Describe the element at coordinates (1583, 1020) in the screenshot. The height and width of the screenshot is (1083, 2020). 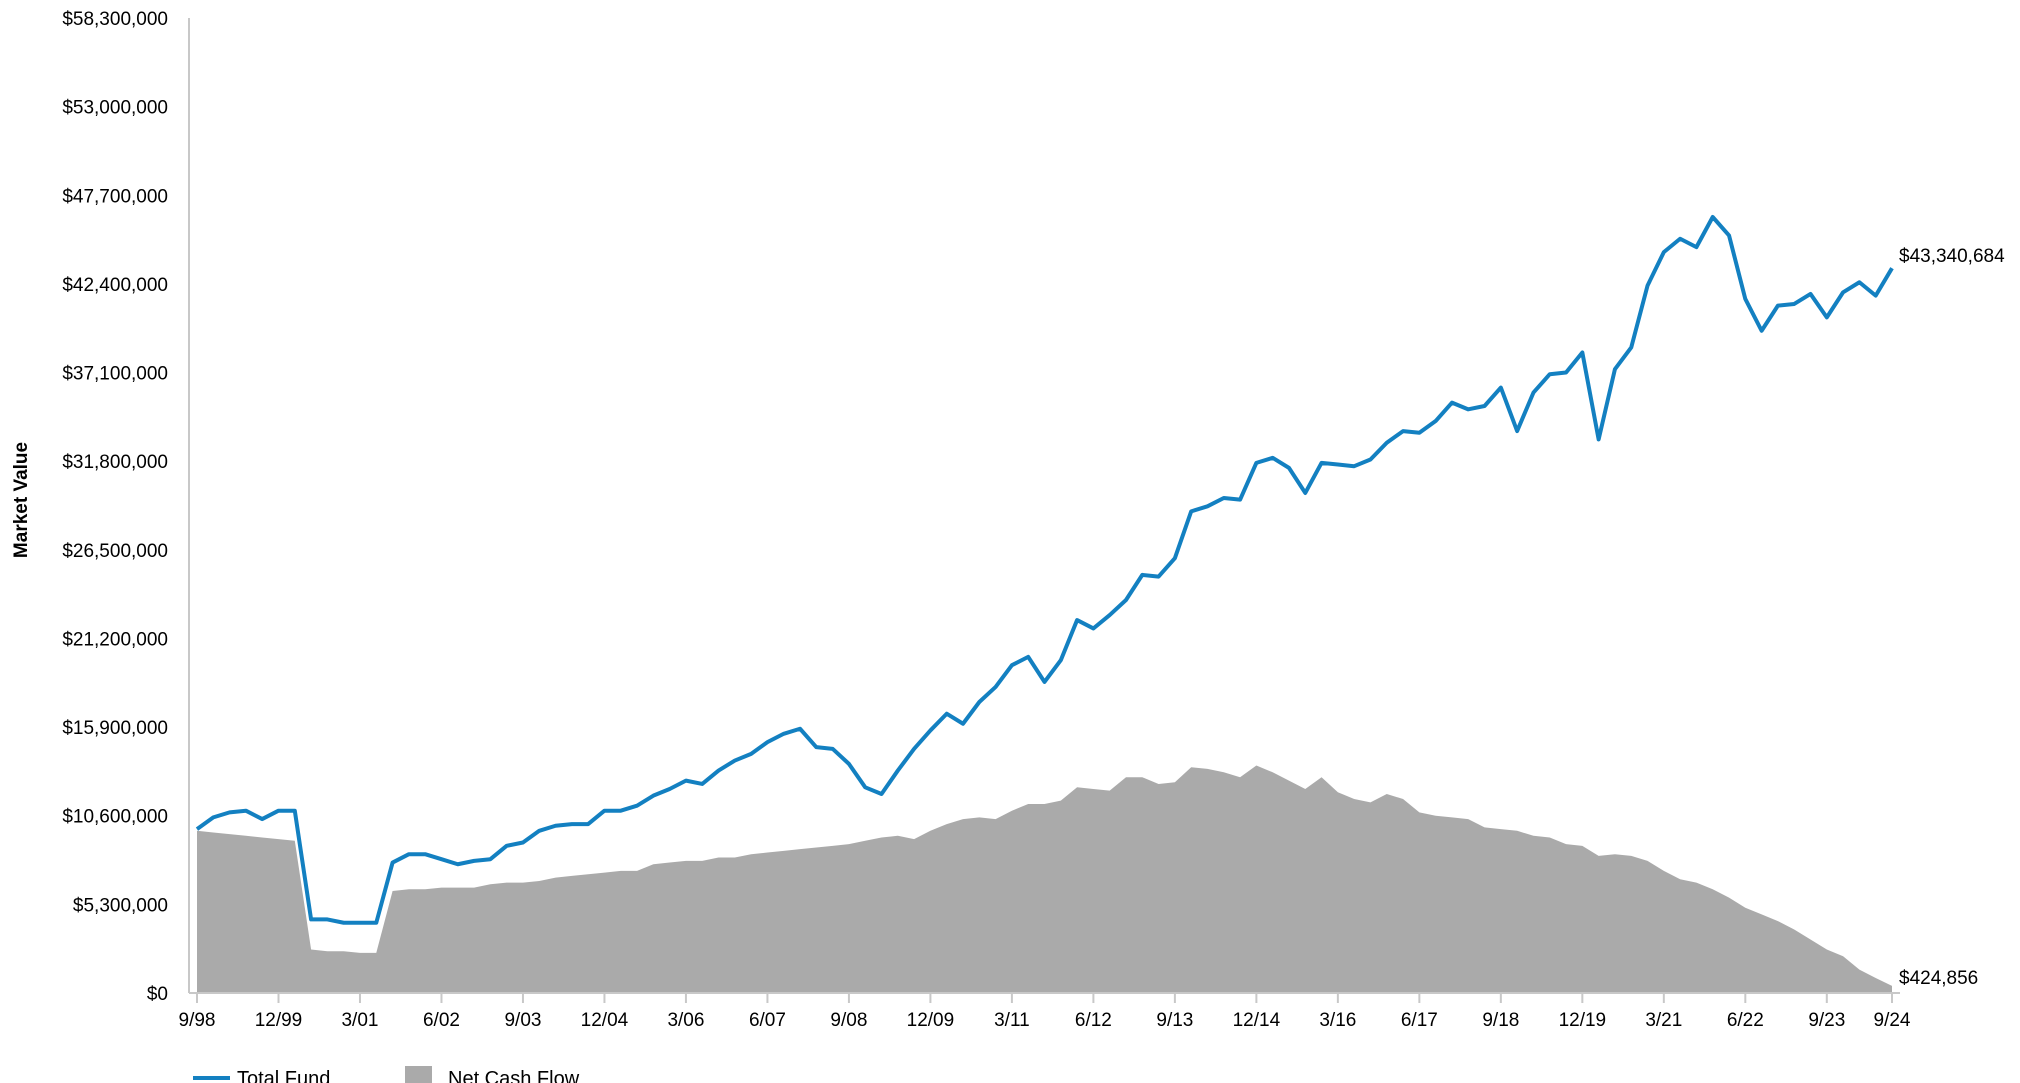
I see `x-tick-label: 12/19` at that location.